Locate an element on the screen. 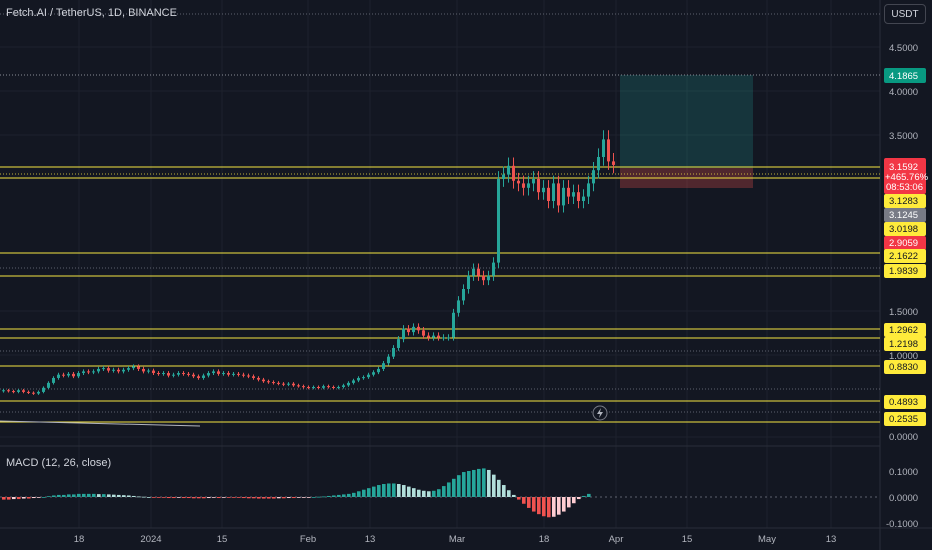 The image size is (932, 550). level-badge-label: 3.1283 is located at coordinates (903, 201).